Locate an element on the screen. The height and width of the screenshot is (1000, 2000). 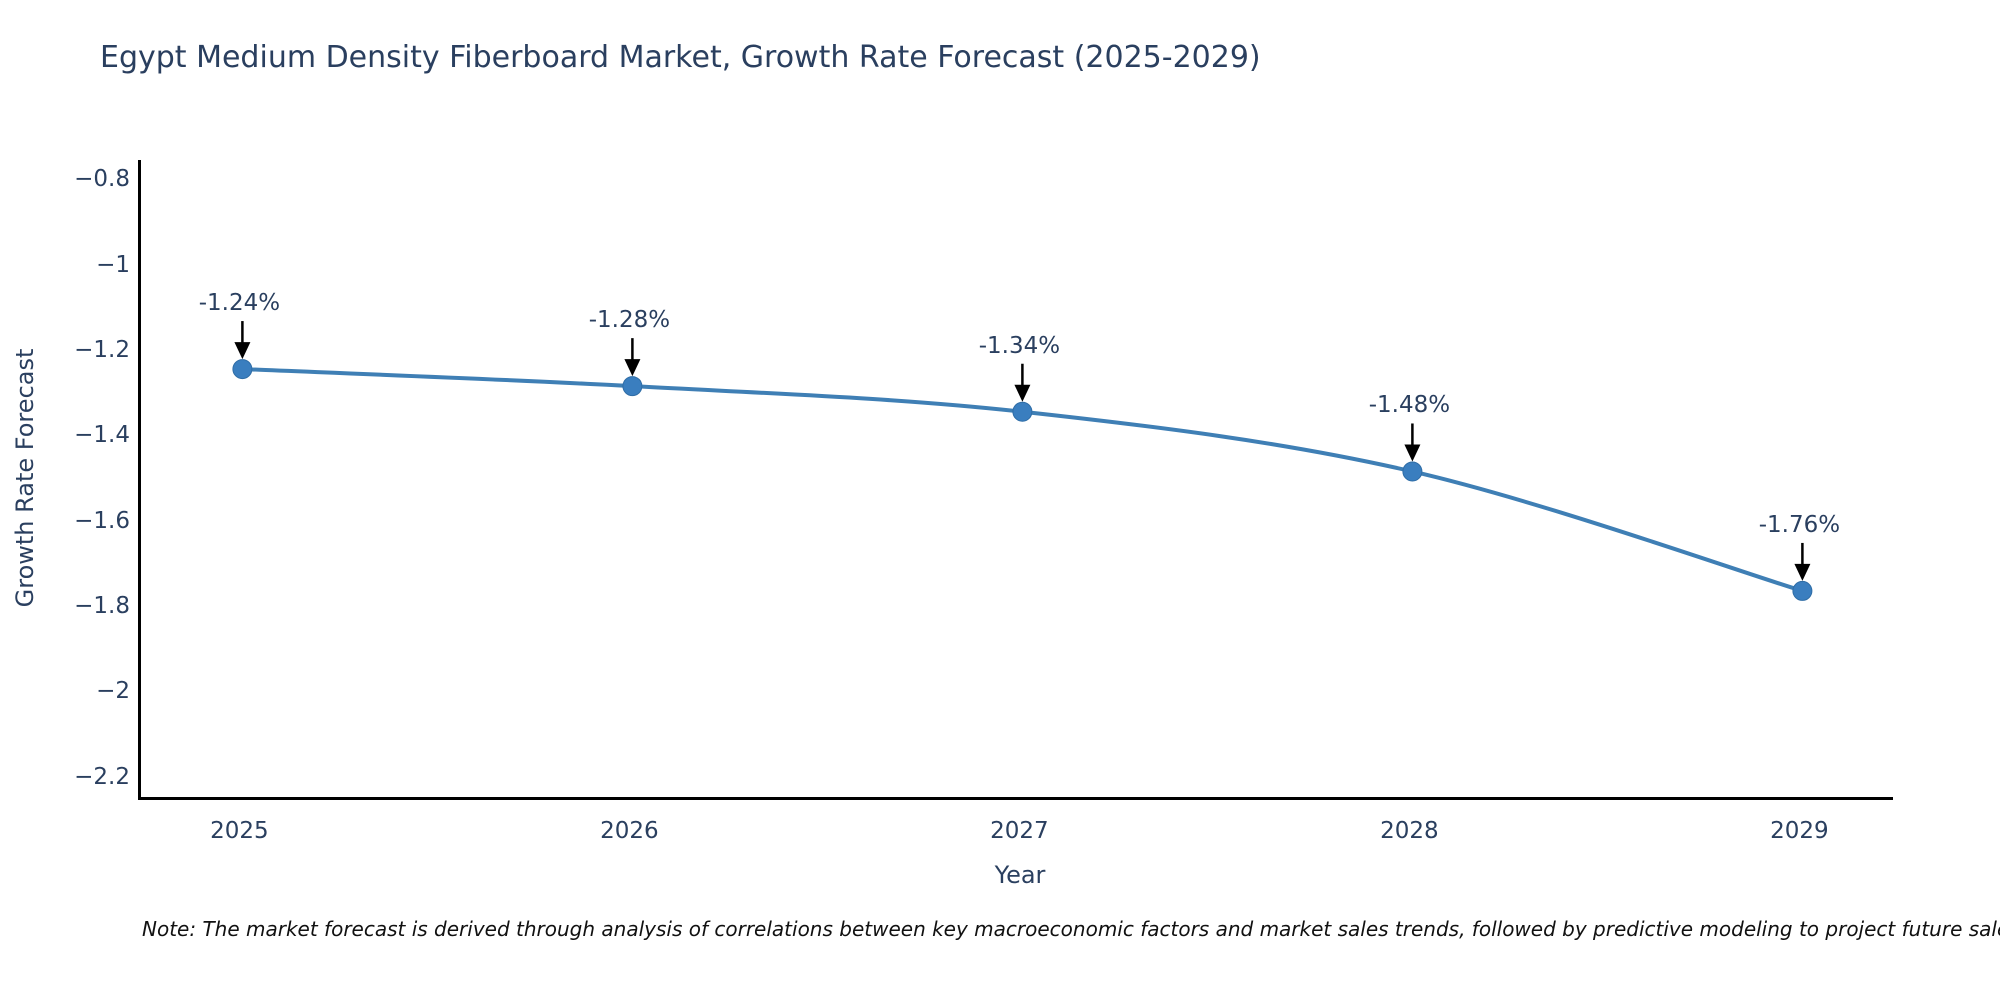
x-tick-label: 2025 is located at coordinates (239, 831).